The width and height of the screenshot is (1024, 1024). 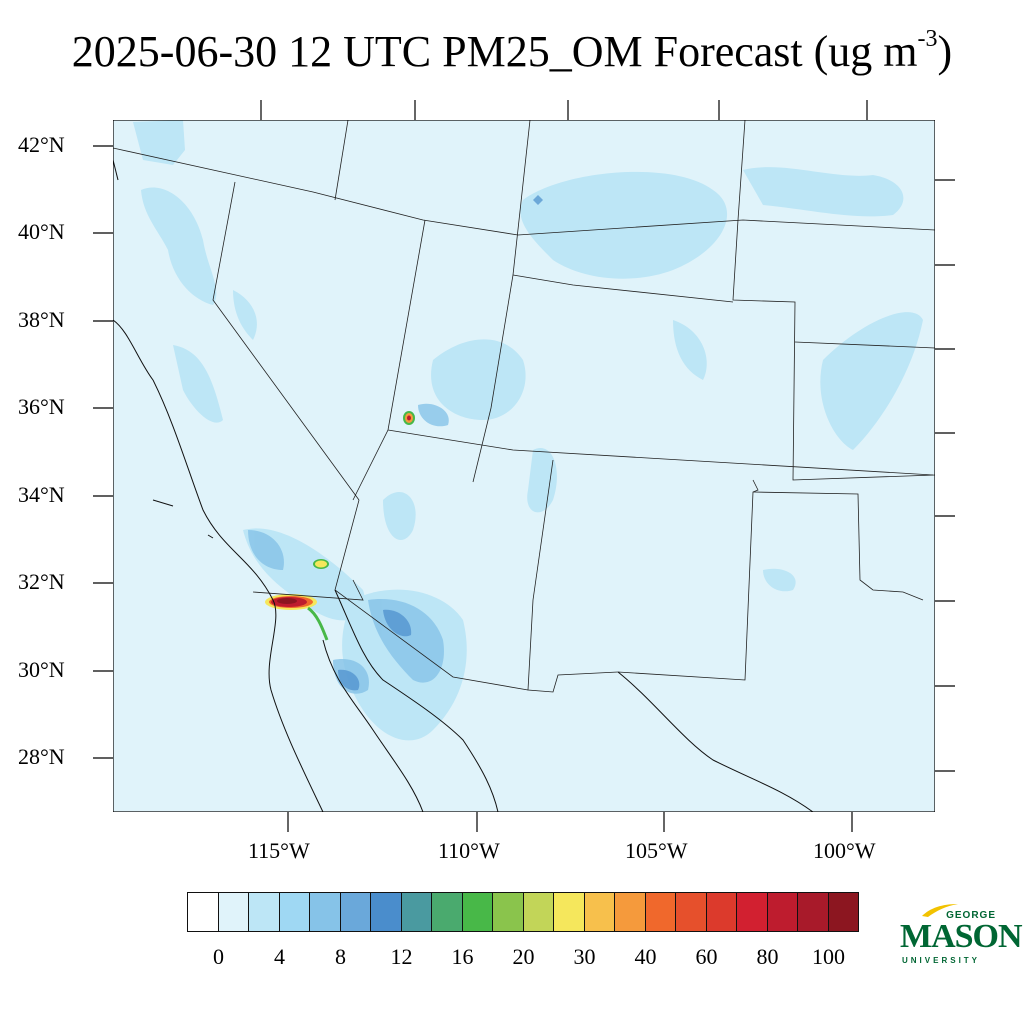 I want to click on logo-university: UNIVERSITY, so click(x=941, y=960).